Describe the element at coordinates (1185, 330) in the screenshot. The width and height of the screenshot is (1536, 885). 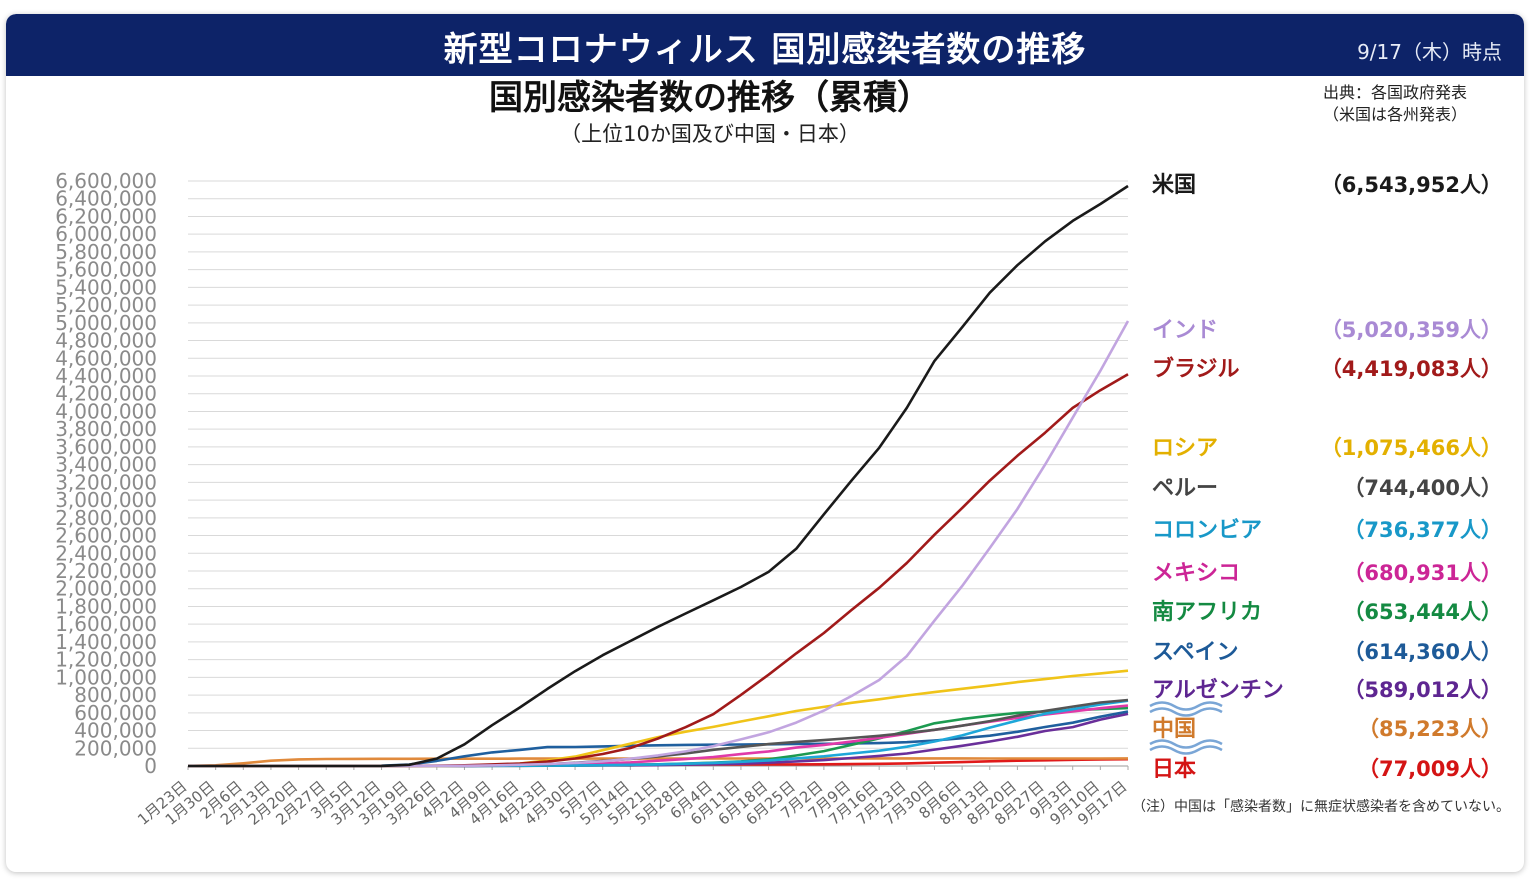
I see `legend-country-name: インド` at that location.